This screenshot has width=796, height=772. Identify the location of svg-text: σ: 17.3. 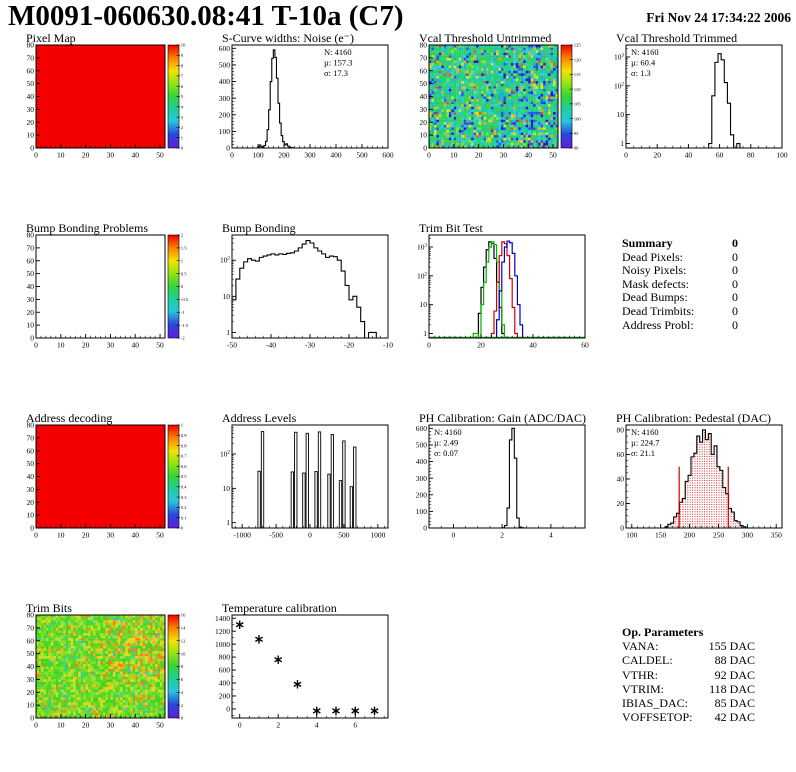
(336, 73).